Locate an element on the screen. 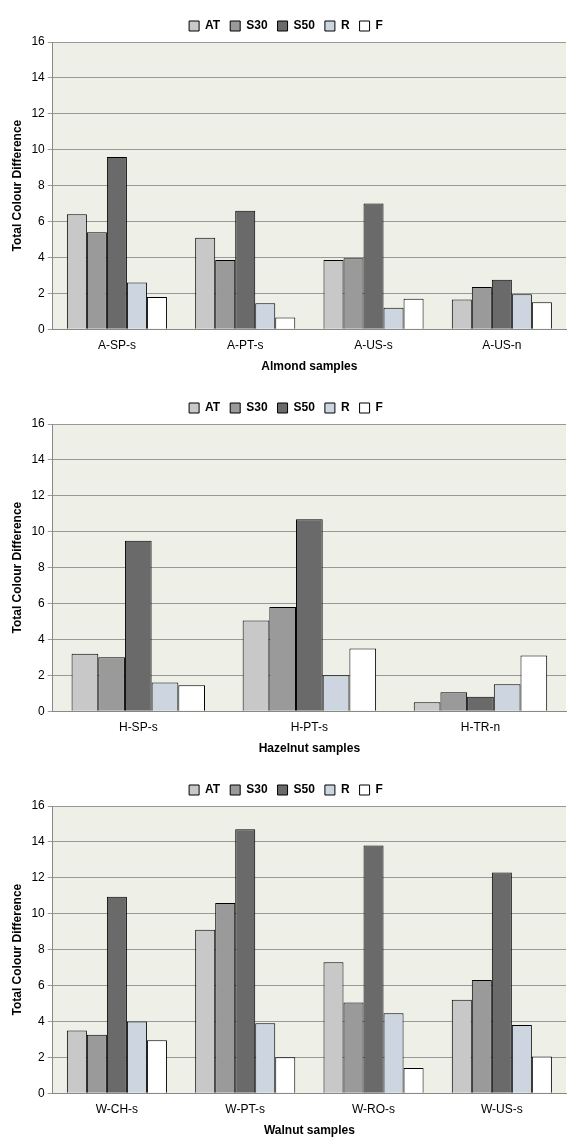 The image size is (576, 1147). x-tick-label: W-RO-s is located at coordinates (373, 1108).